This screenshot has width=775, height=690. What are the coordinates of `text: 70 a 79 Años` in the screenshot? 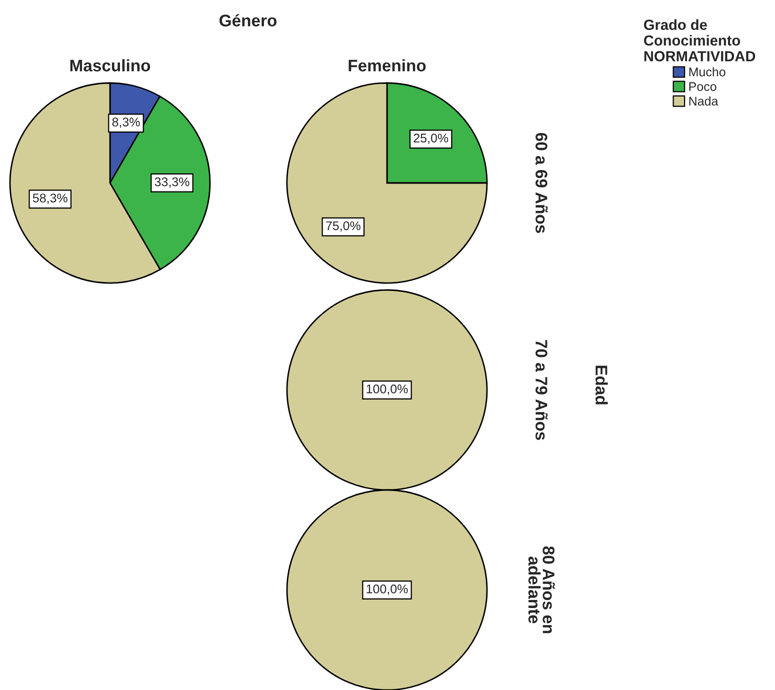 It's located at (542, 390).